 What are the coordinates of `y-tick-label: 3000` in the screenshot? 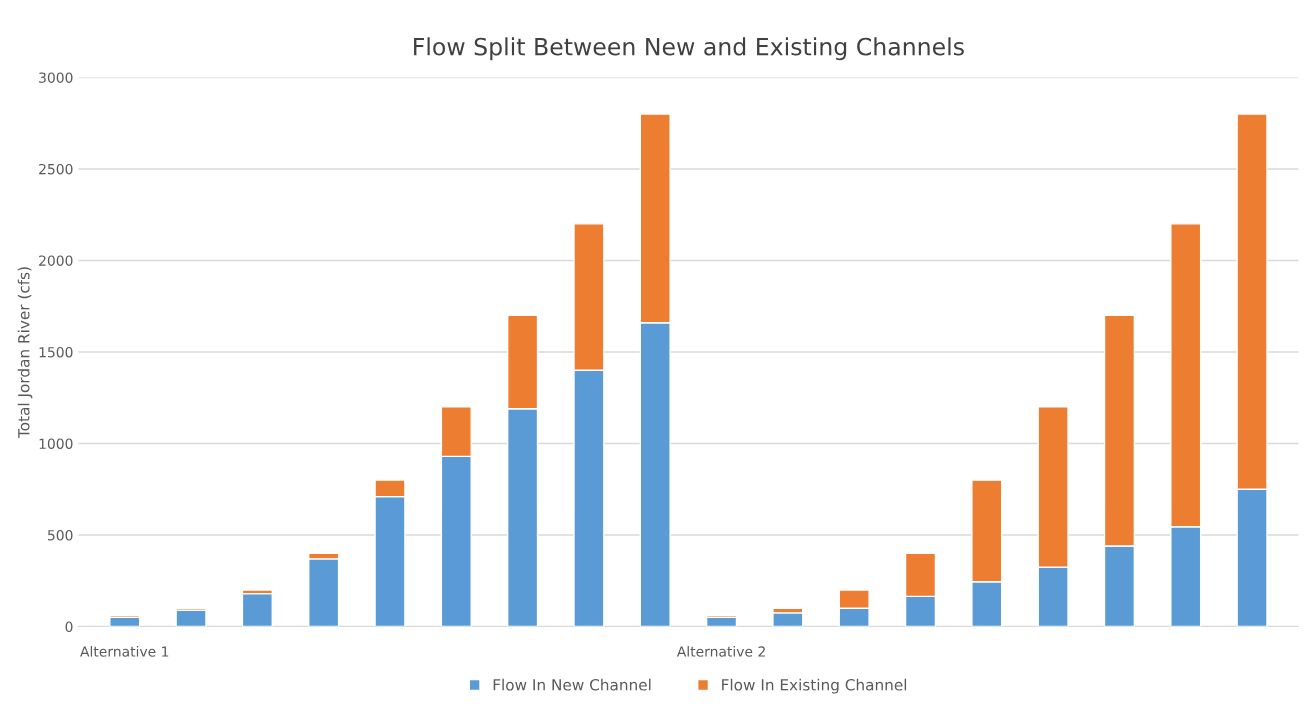 It's located at (56, 77).